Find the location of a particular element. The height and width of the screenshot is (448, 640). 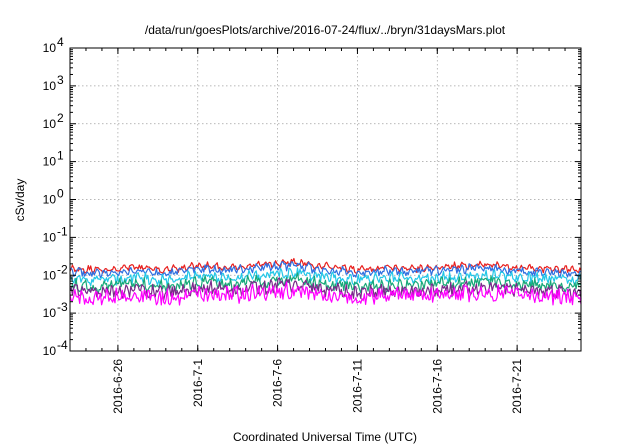

y-tick-exponent: -3 is located at coordinates (62, 307).